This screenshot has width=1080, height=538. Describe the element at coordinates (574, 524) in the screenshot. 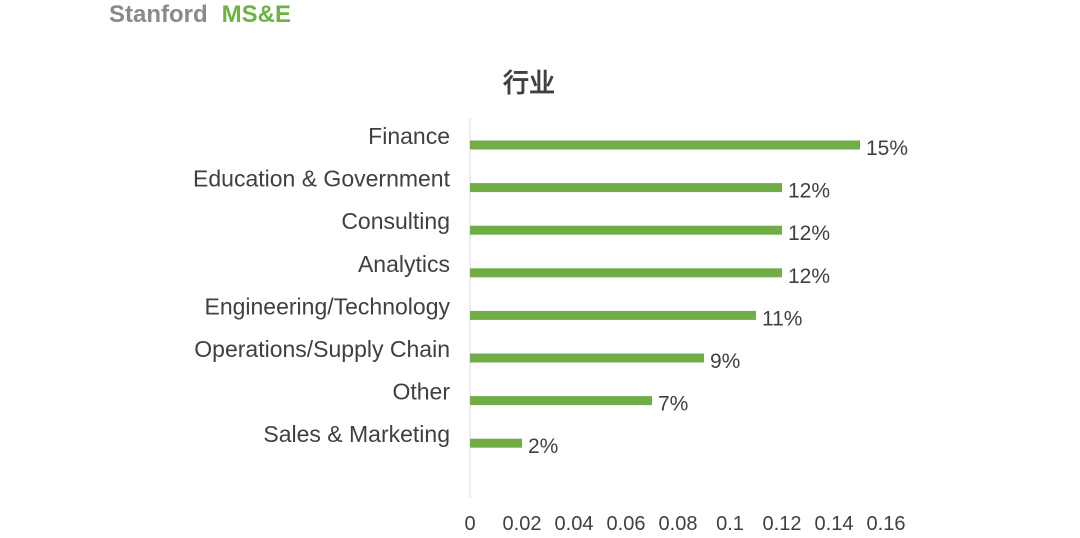

I see `x-tick-label: 0.04` at that location.